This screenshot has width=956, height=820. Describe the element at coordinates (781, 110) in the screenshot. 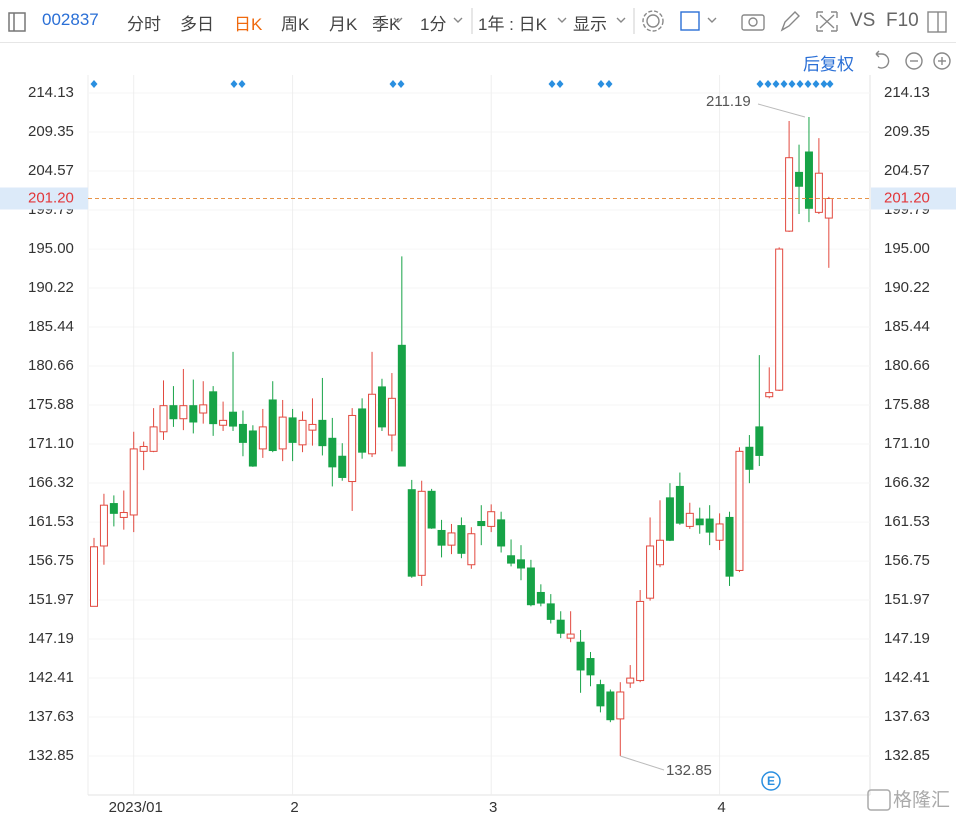

I see `max-pointer` at that location.